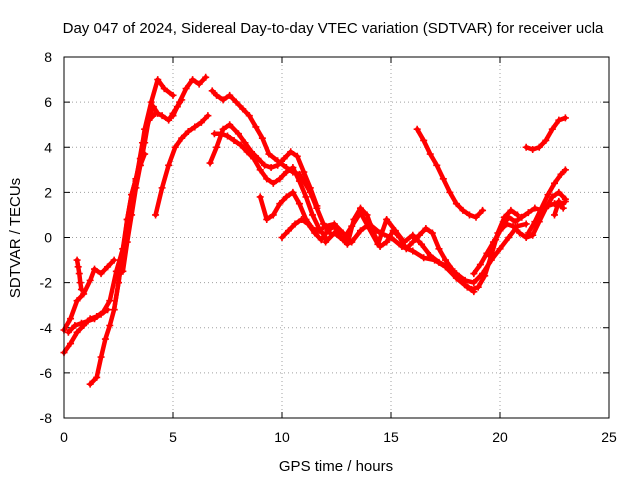  Describe the element at coordinates (46, 328) in the screenshot. I see `y-tick-label: -4` at that location.